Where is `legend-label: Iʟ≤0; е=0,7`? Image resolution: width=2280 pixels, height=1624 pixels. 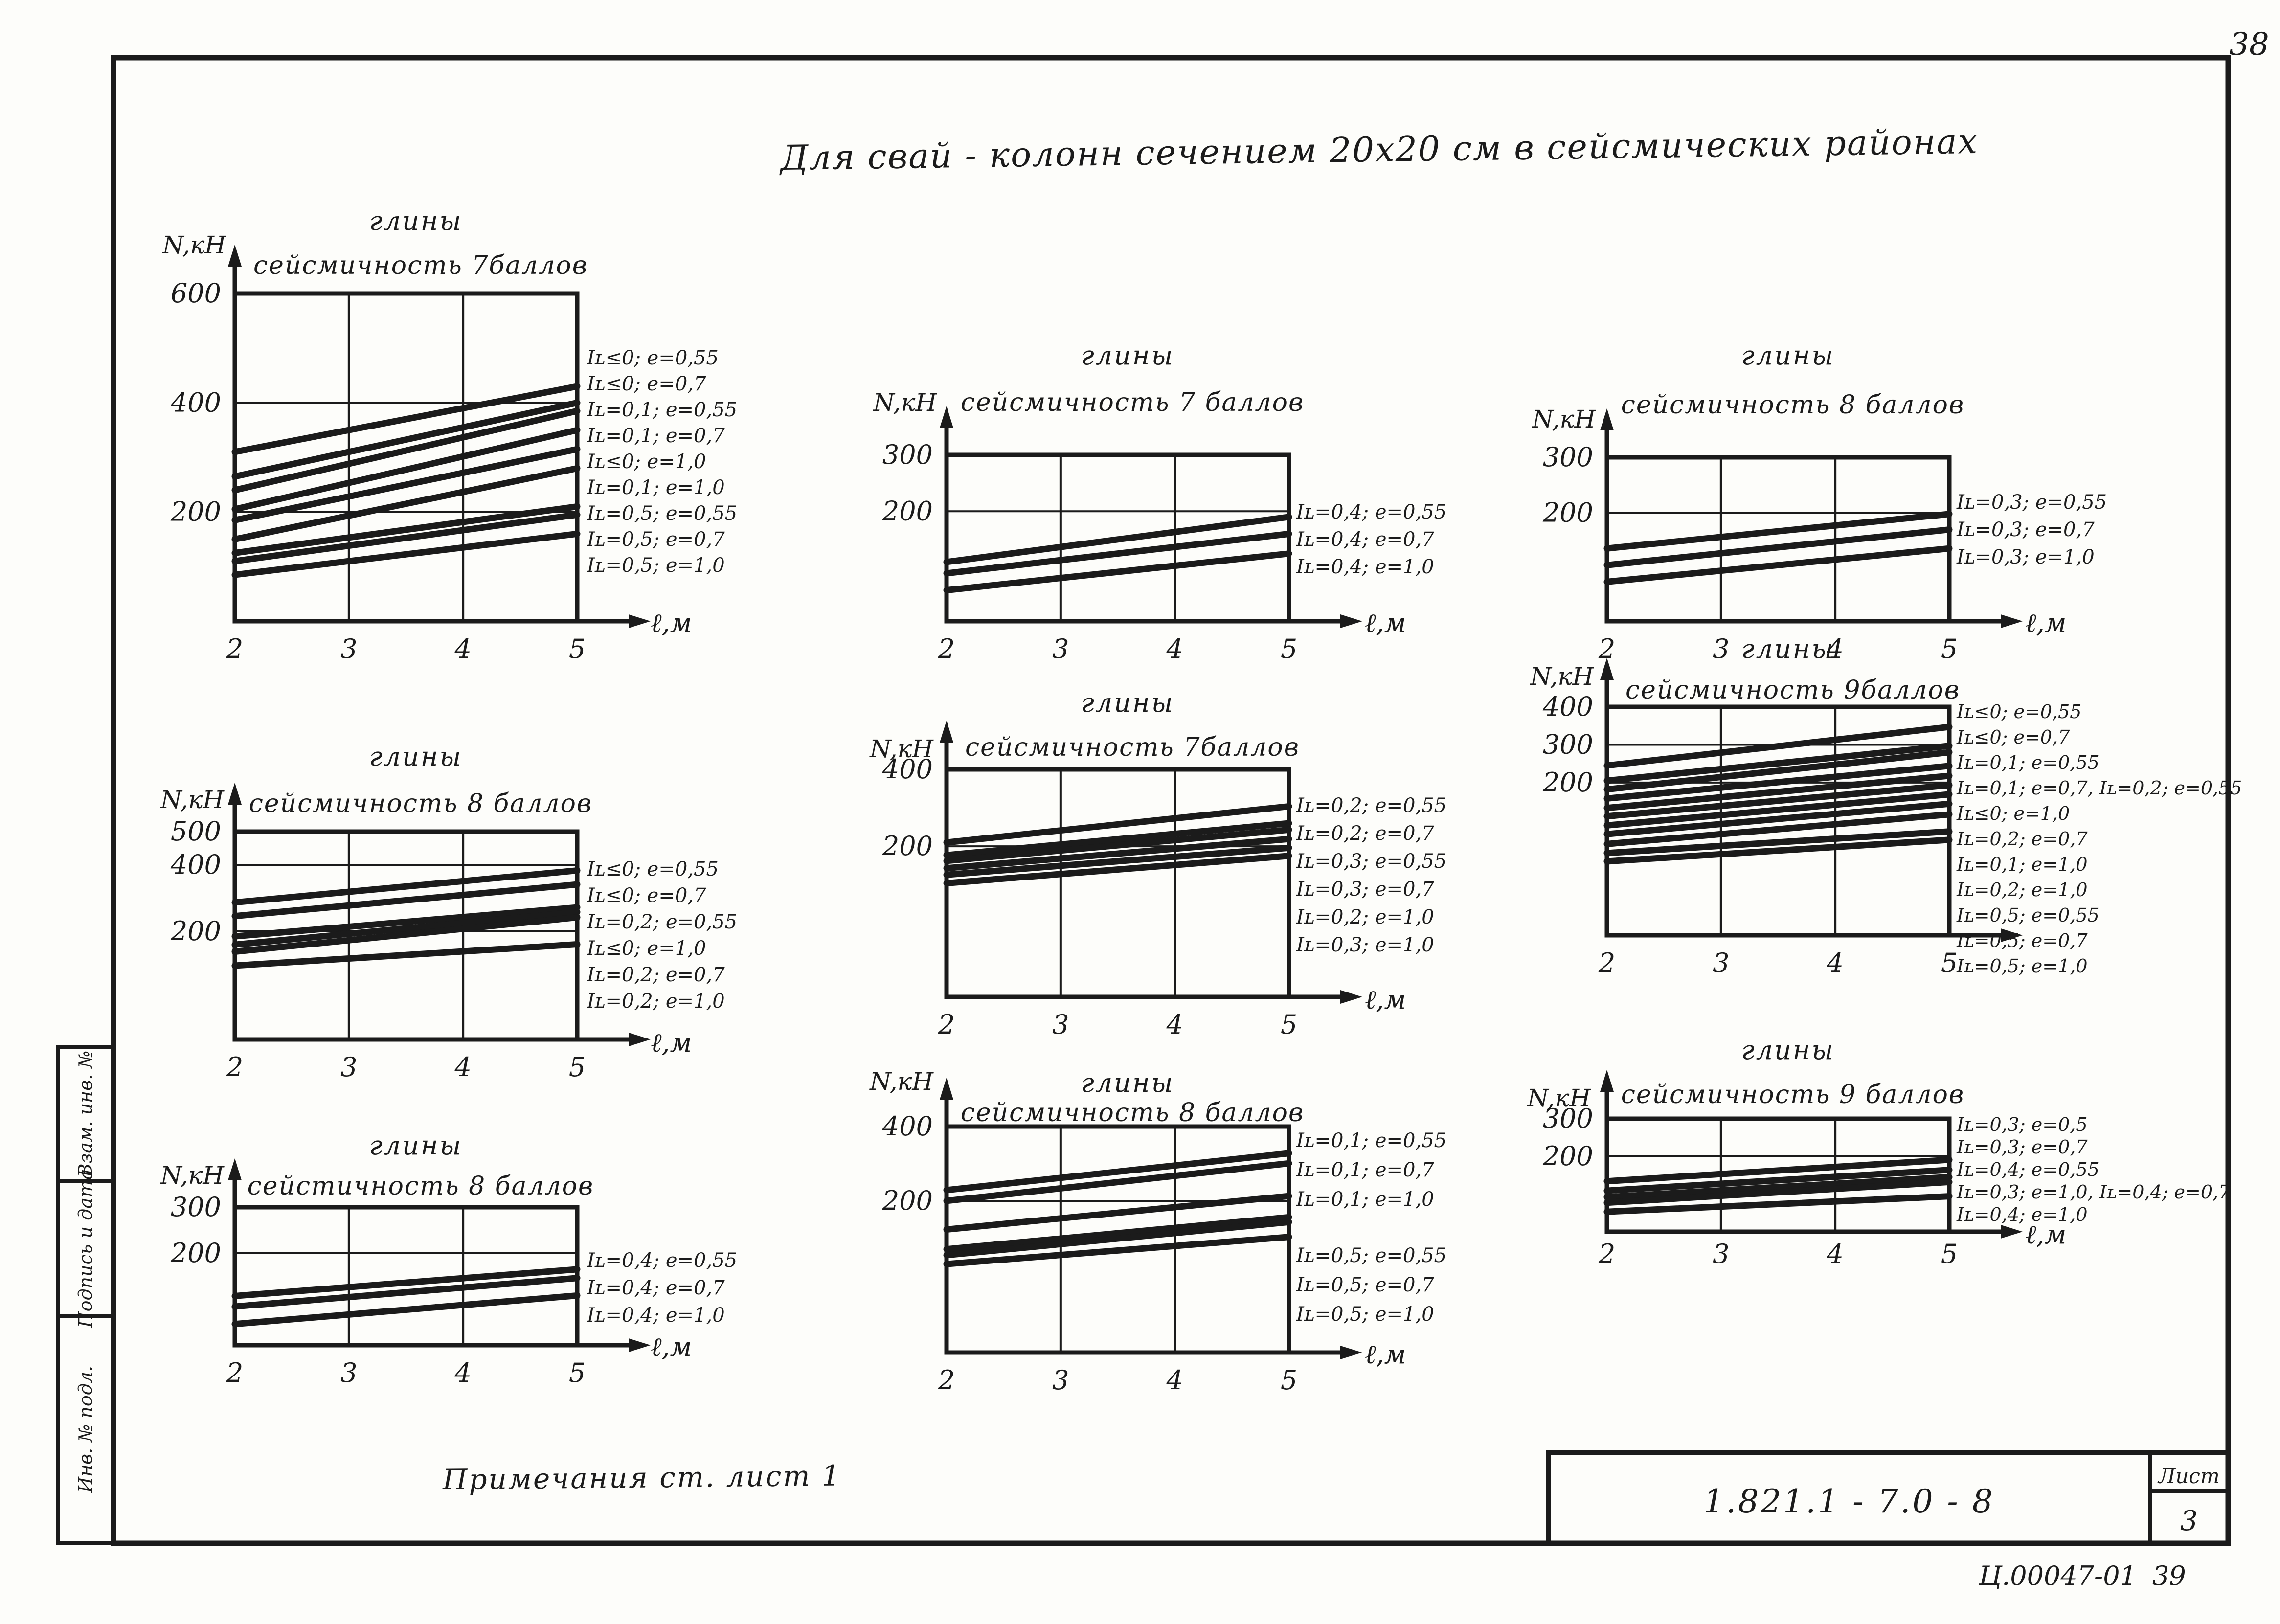
legend-label: Iʟ≤0; е=0,7 is located at coordinates (646, 895).